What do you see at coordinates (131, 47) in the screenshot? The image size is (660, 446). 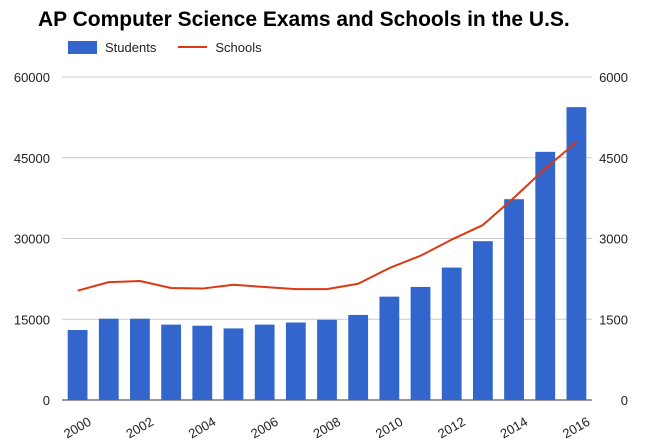 I see `legend-label-students: Students` at bounding box center [131, 47].